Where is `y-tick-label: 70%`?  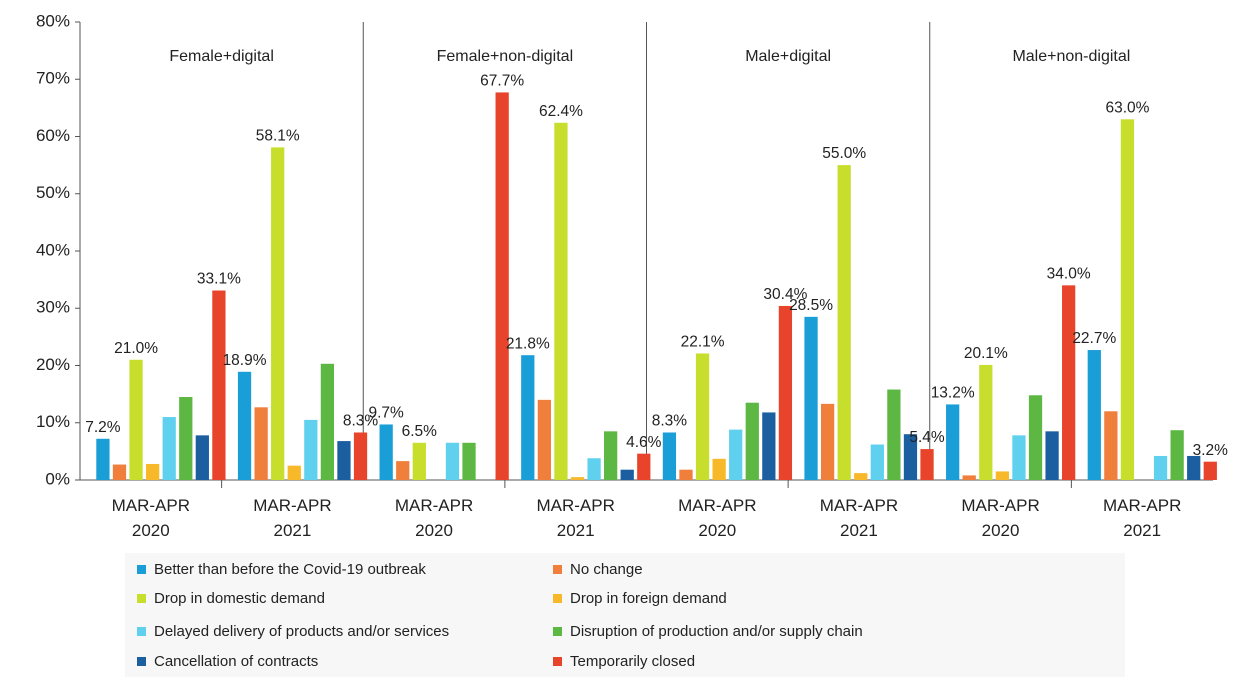
y-tick-label: 70% is located at coordinates (53, 78).